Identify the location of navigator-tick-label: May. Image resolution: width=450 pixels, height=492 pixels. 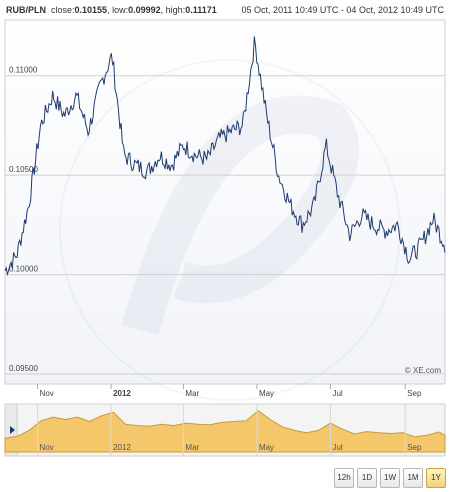
(266, 447).